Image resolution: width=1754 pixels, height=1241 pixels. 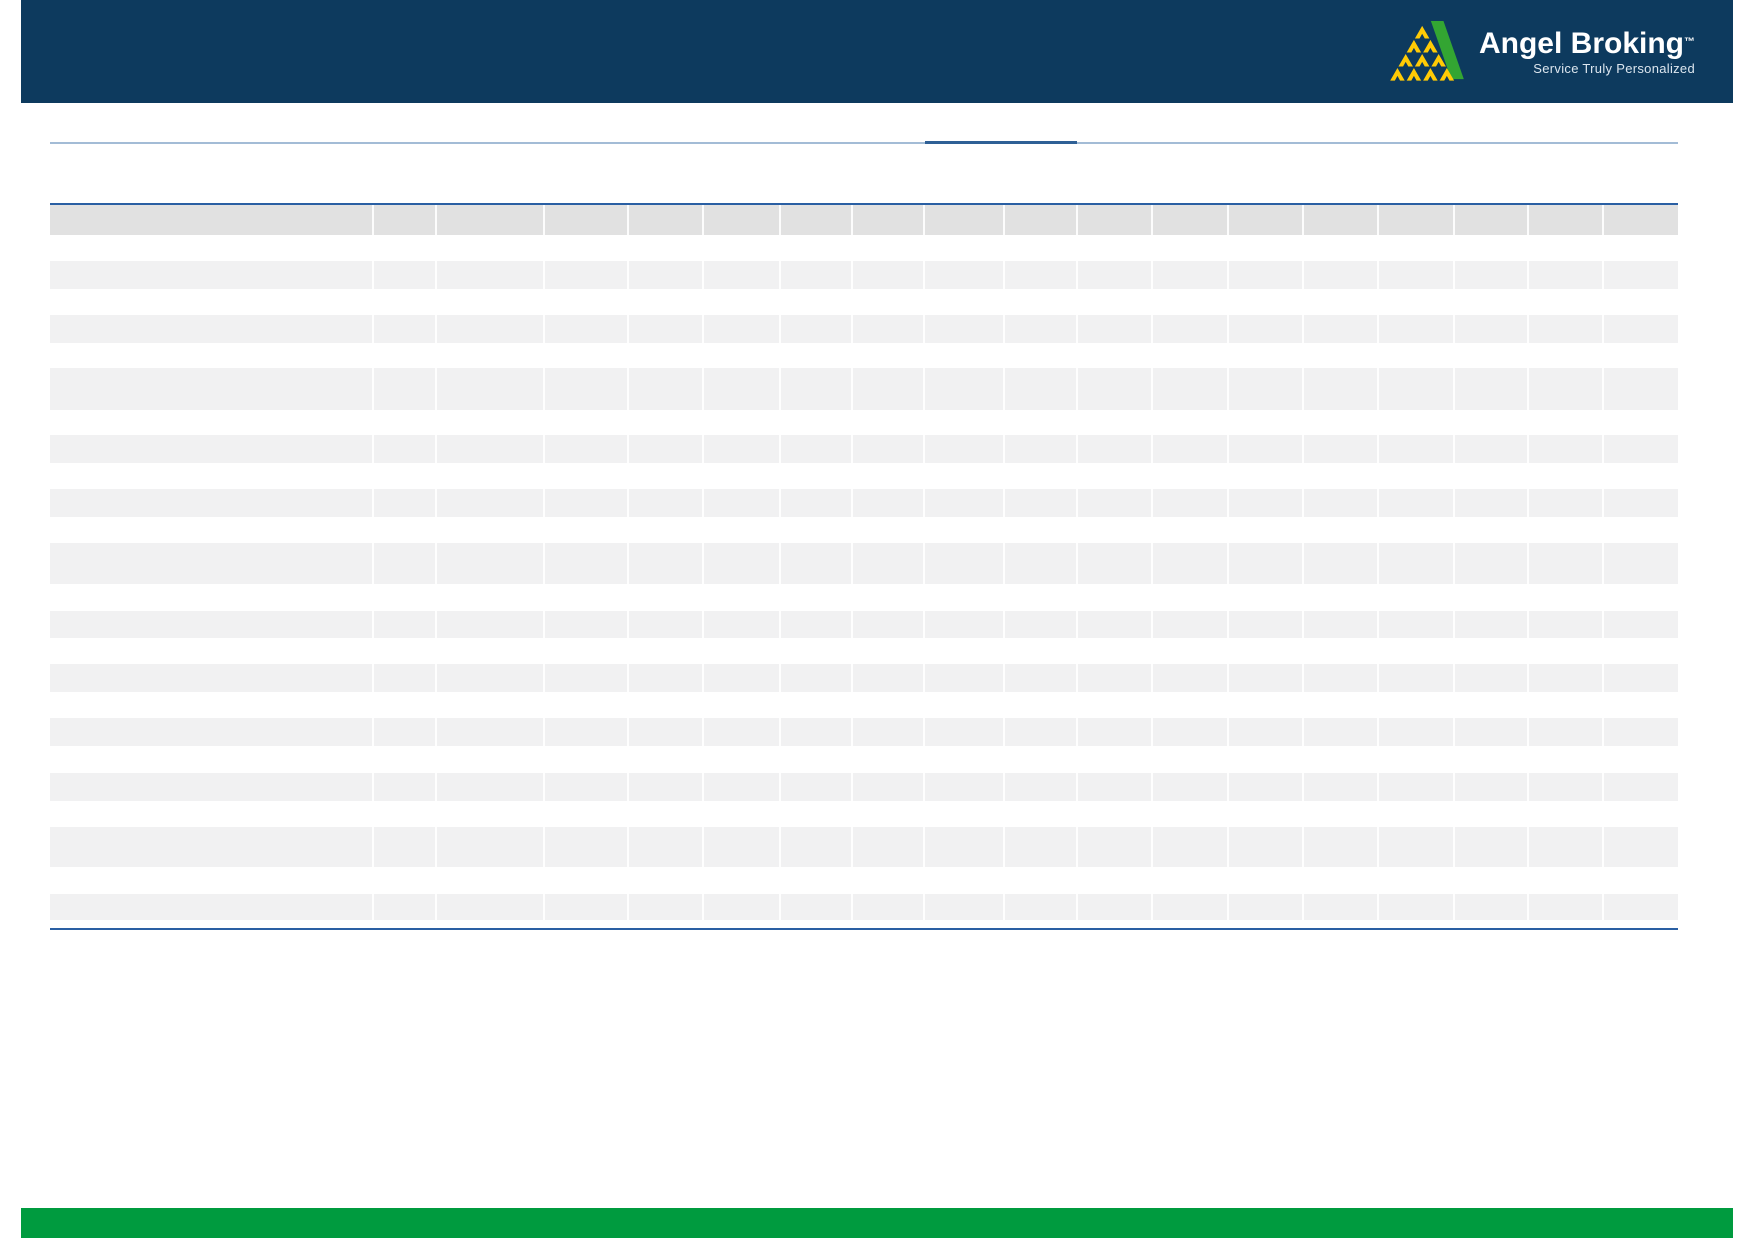 I want to click on top-divider-rule, so click(x=864, y=142).